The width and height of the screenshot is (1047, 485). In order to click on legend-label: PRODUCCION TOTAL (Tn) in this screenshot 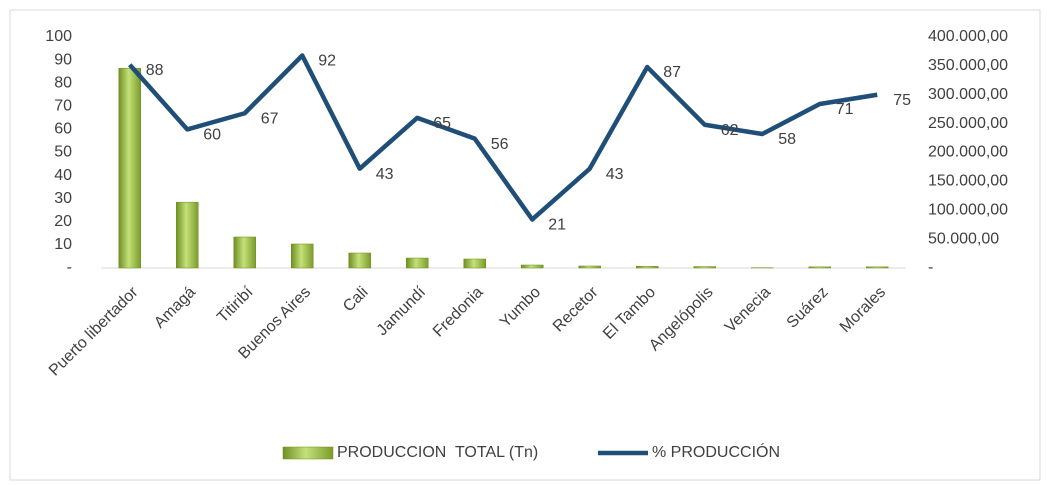, I will do `click(437, 452)`.